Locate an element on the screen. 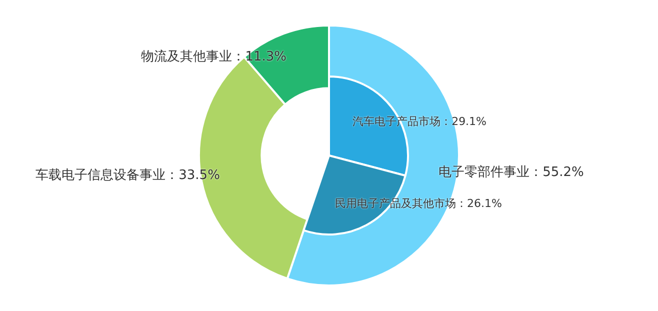 Image resolution: width=658 pixels, height=311 pixels. slice-label: 物流及其他事业：11.3% is located at coordinates (214, 56).